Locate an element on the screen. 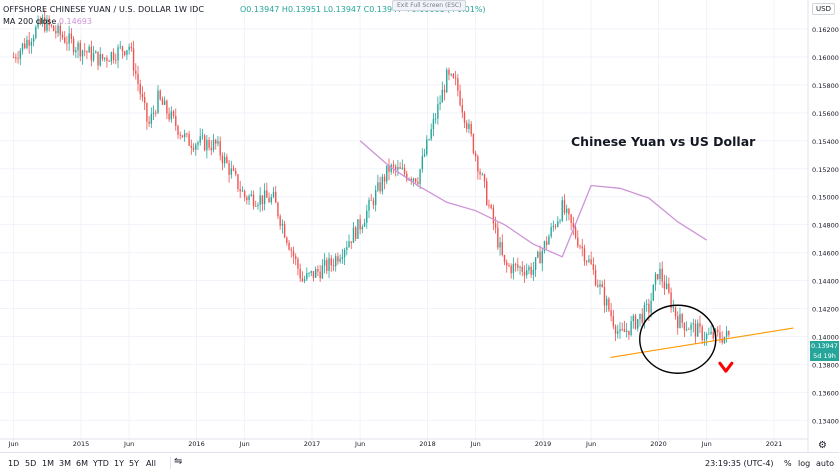 The width and height of the screenshot is (839, 473). x-tick-label: Jun is located at coordinates (706, 444).